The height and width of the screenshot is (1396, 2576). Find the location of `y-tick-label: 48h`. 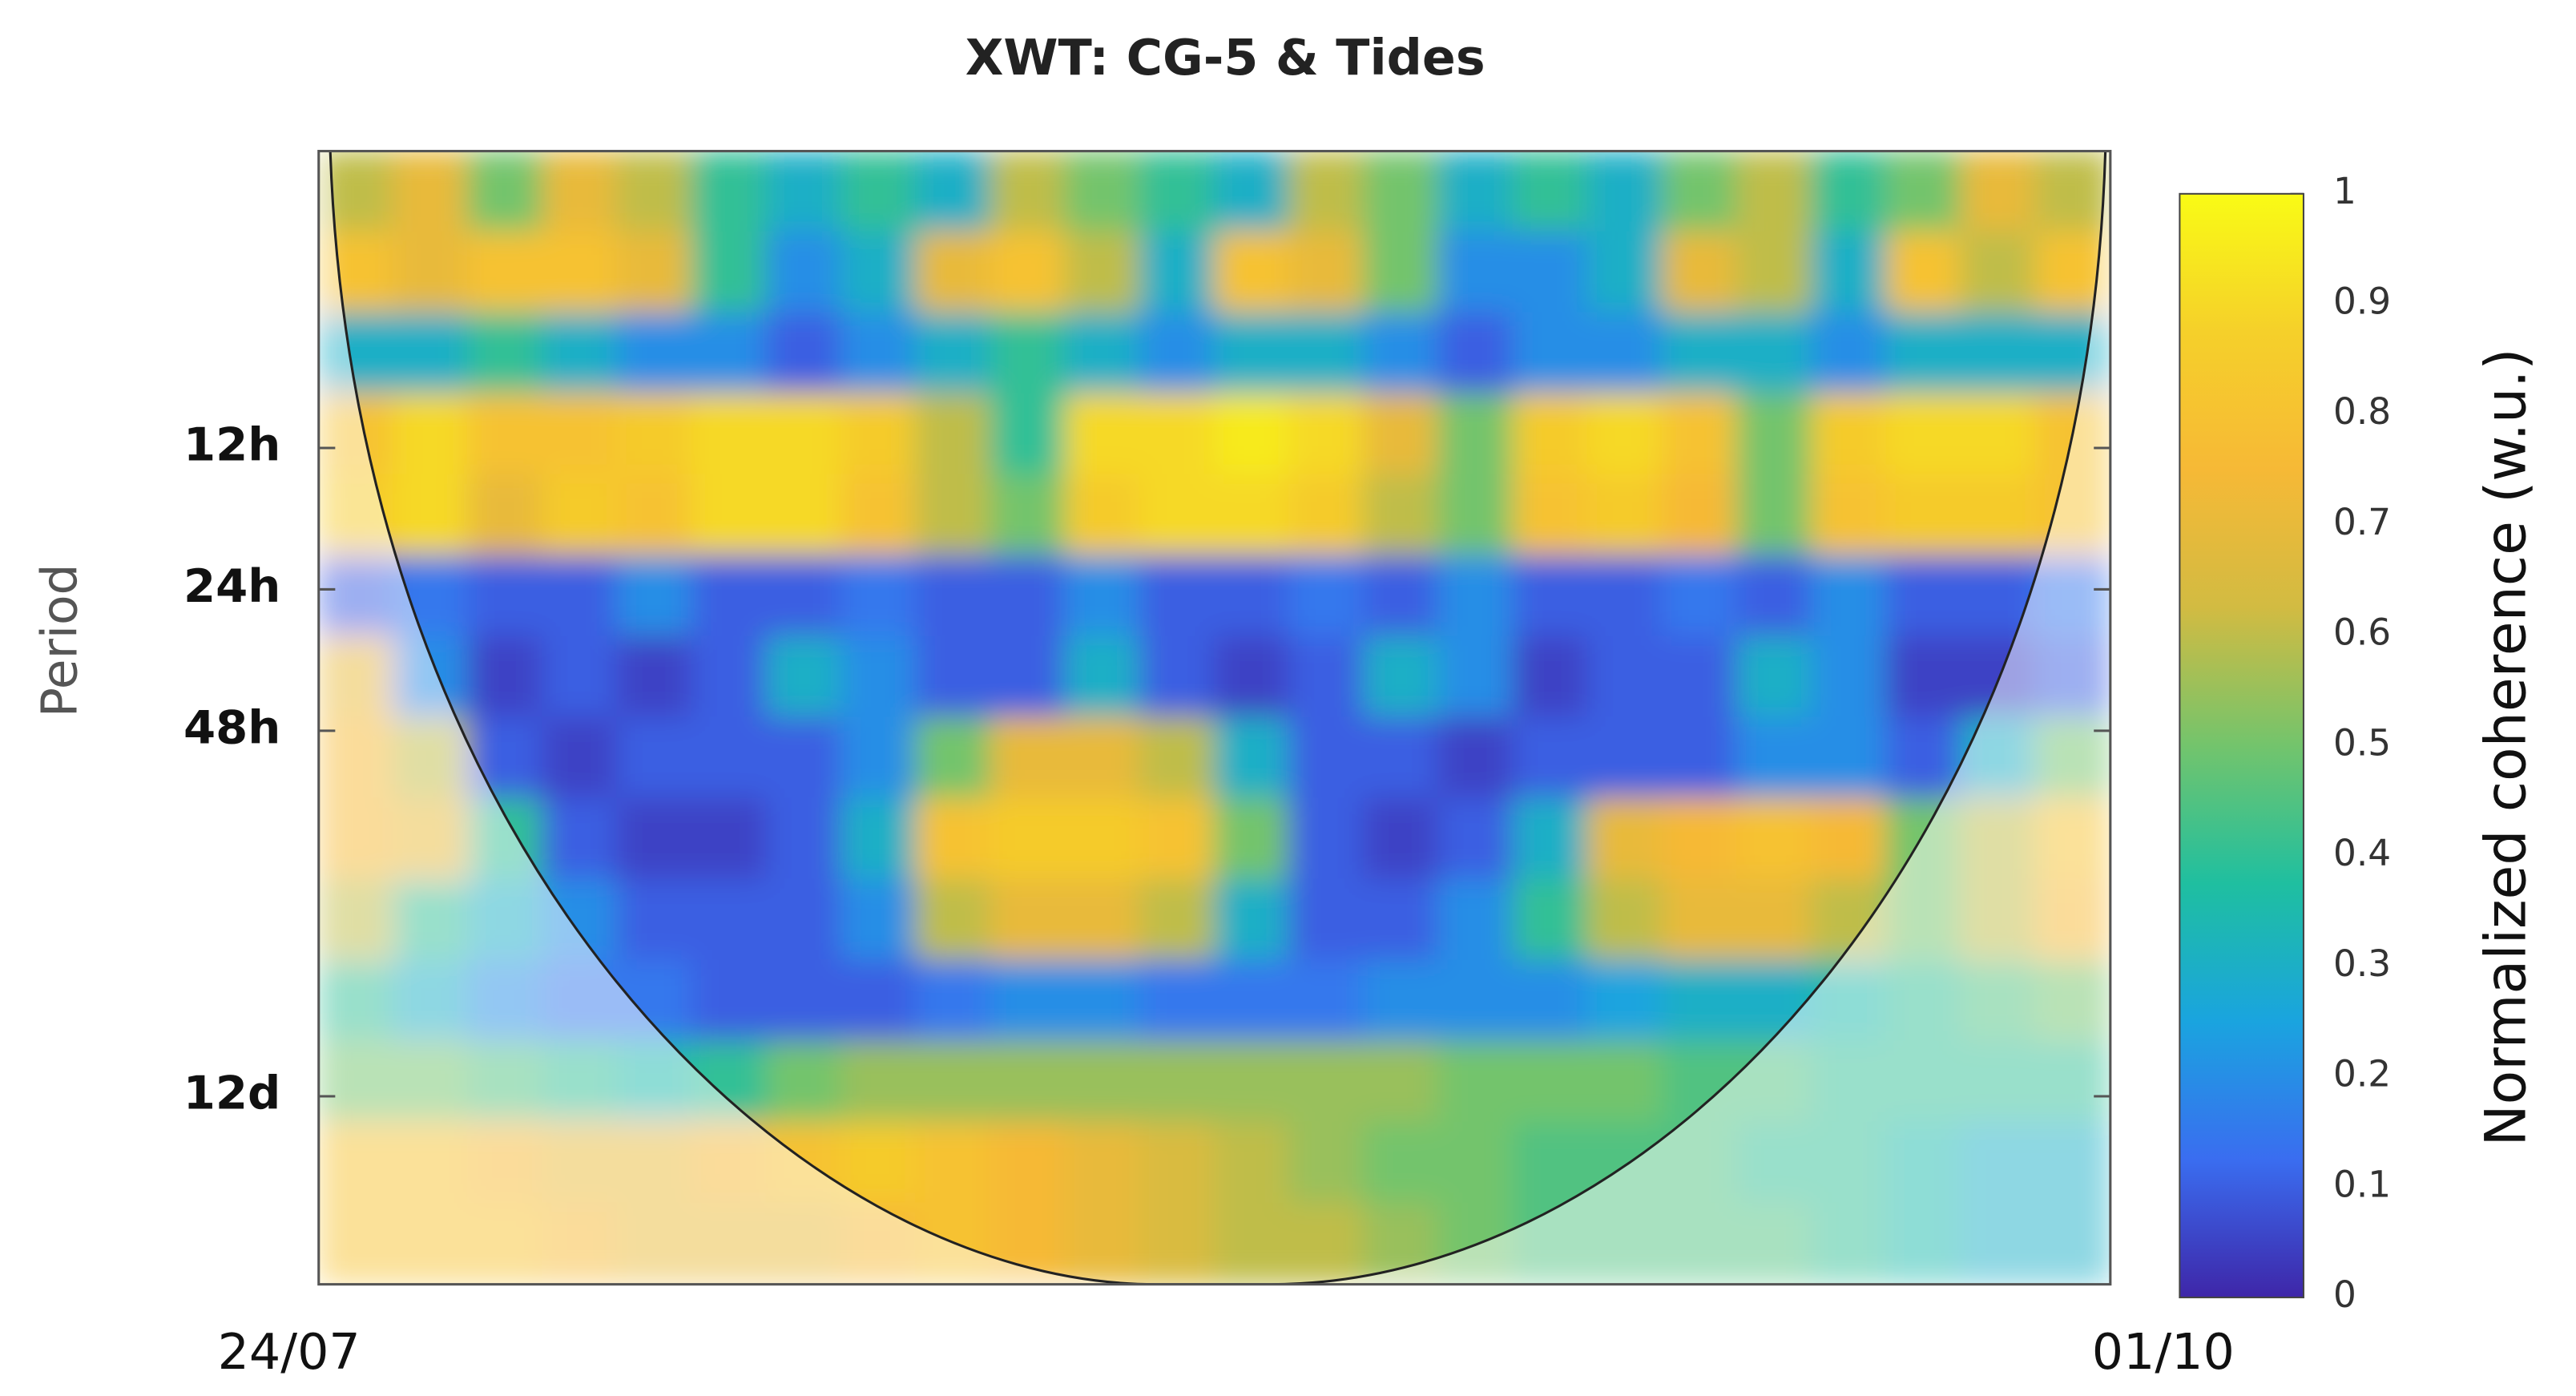

y-tick-label: 48h is located at coordinates (231, 728).